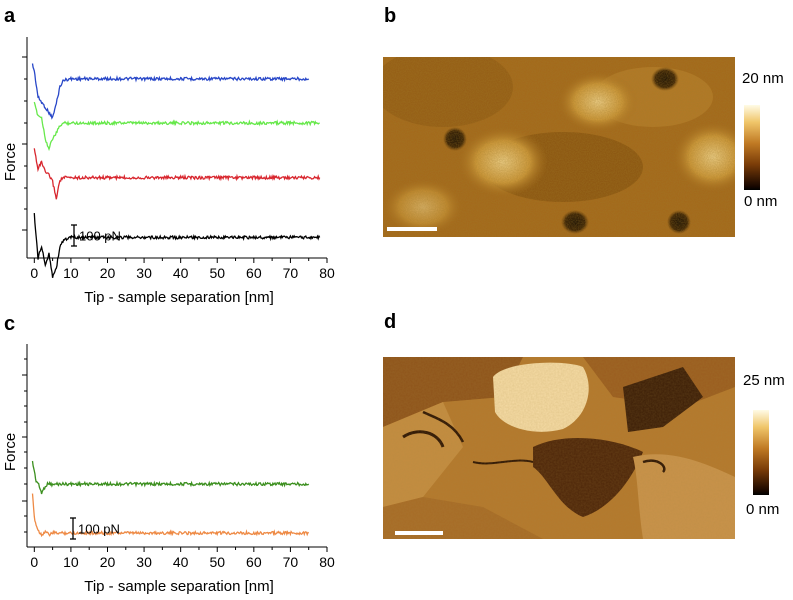 This screenshot has height=600, width=793. Describe the element at coordinates (390, 322) in the screenshot. I see `panel-letter-d: d` at that location.